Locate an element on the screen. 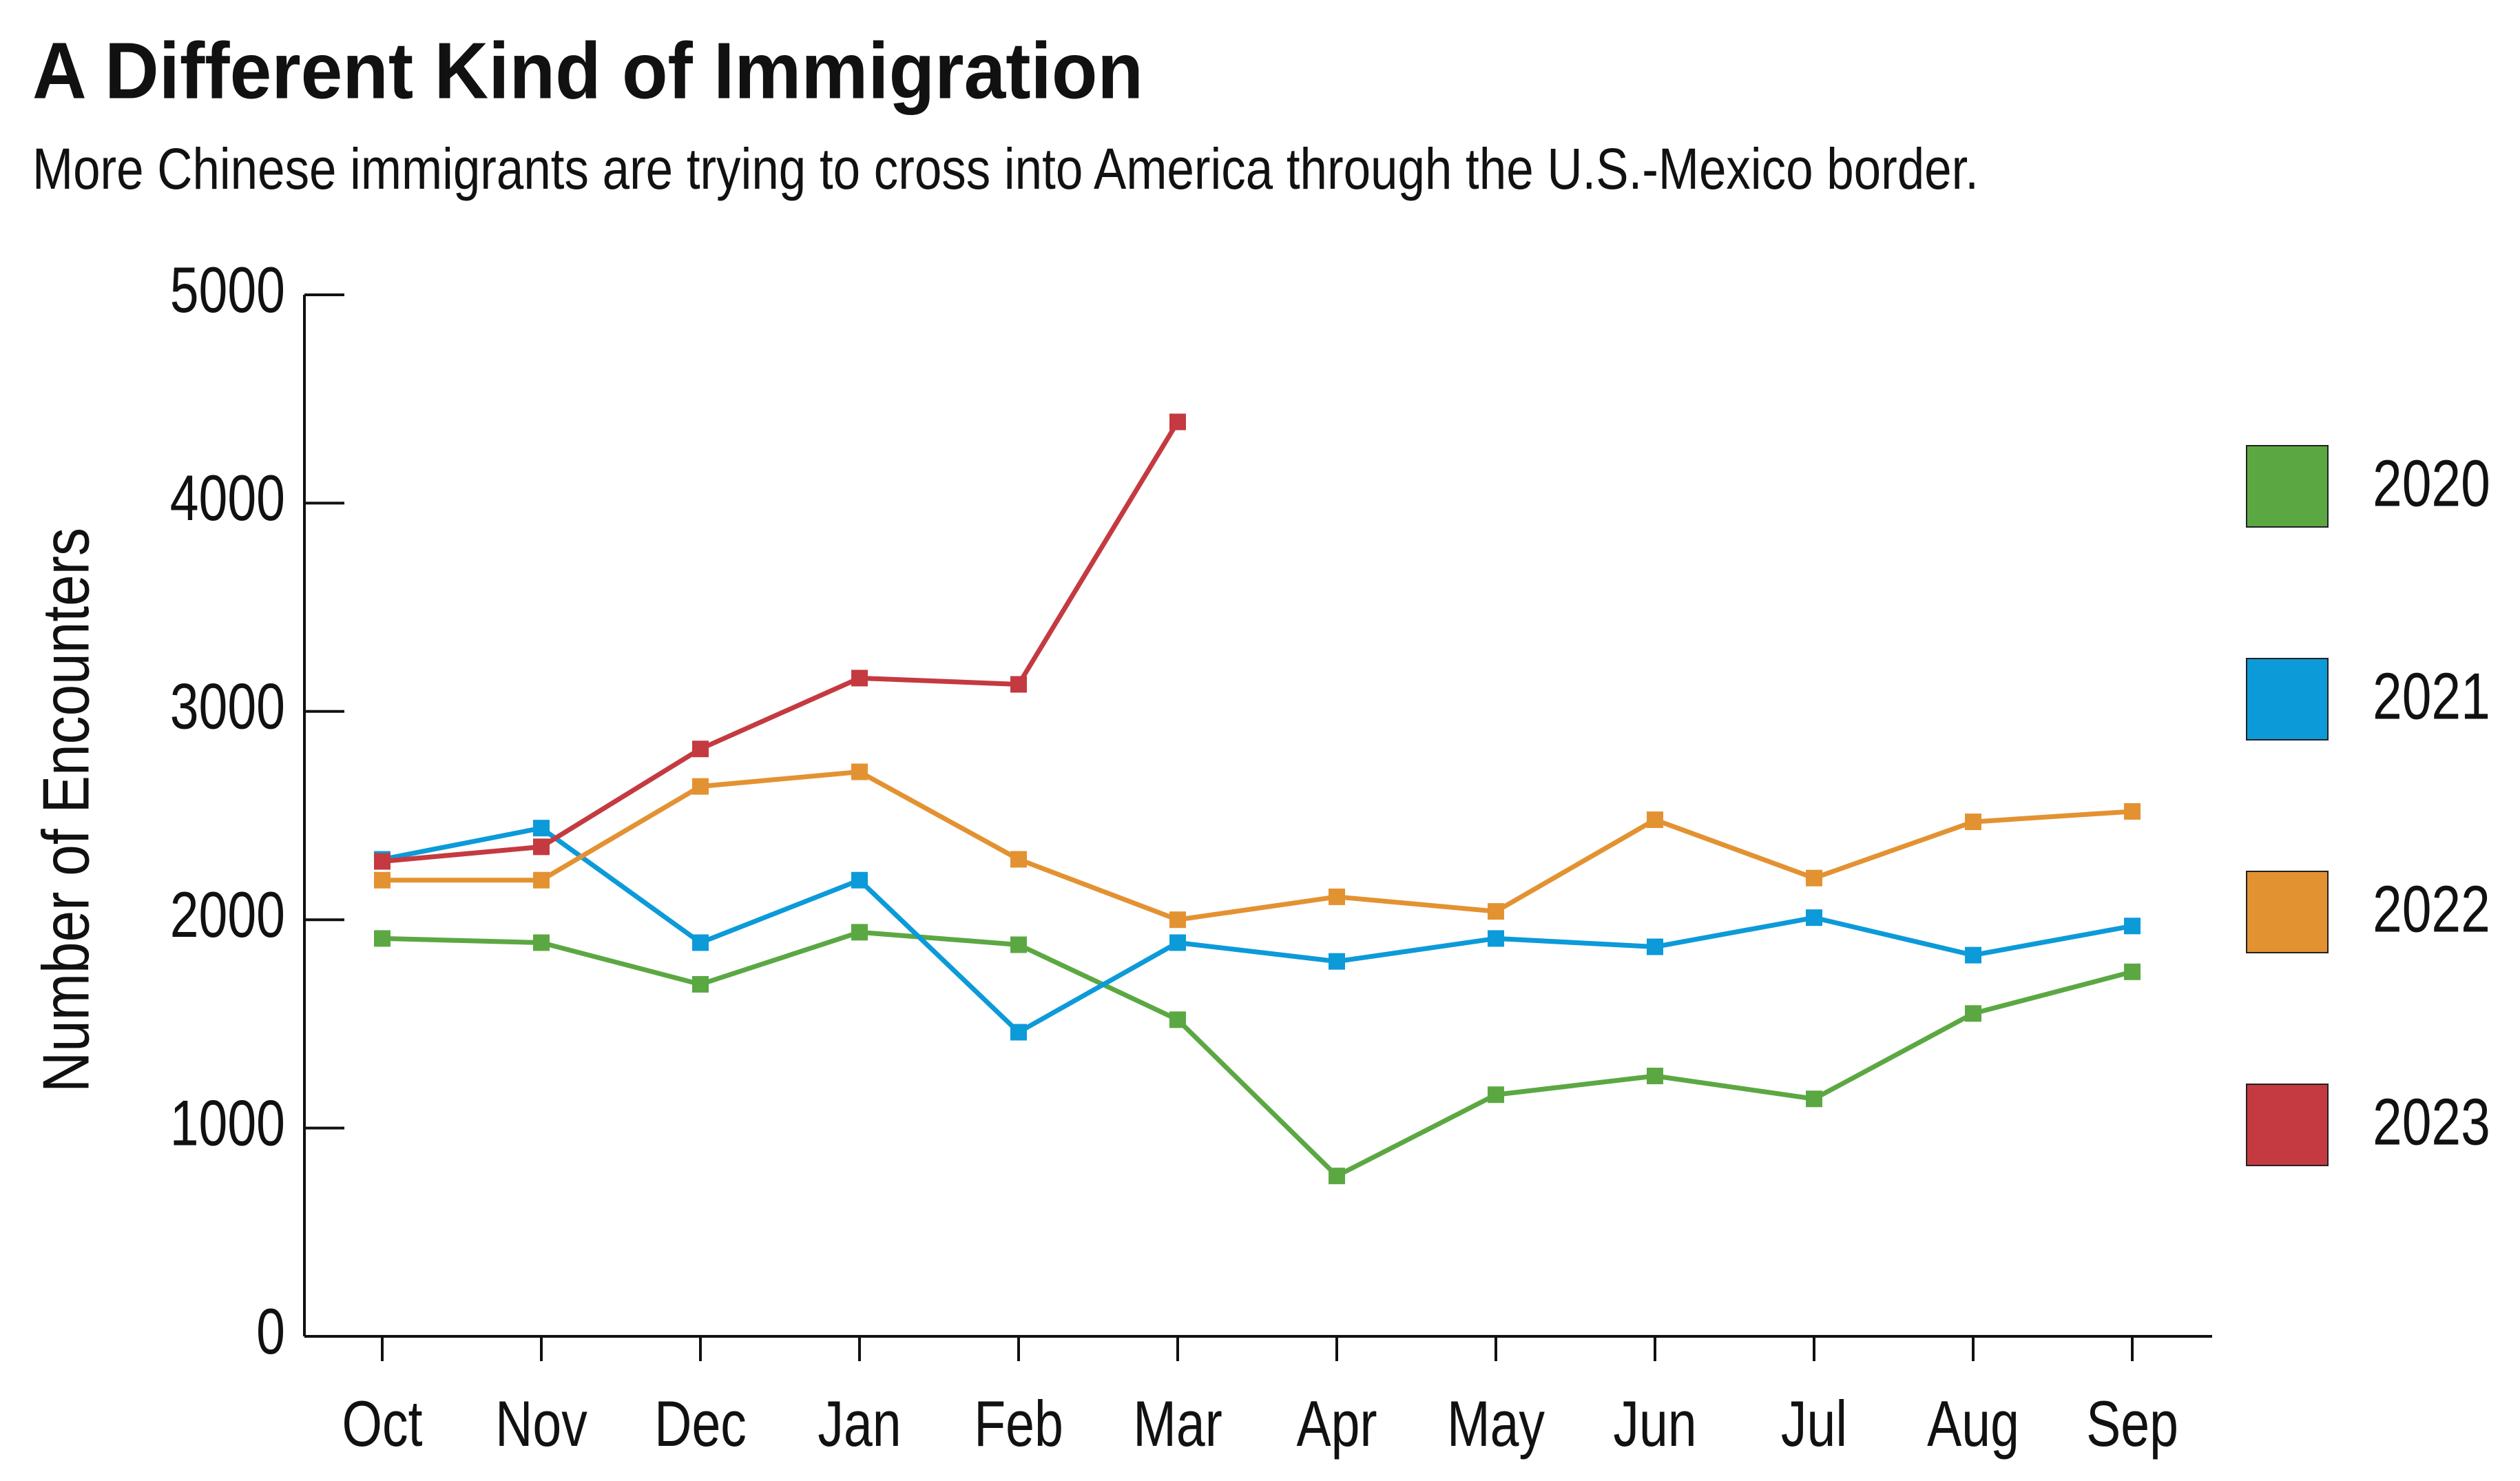  legend-label: 2022 is located at coordinates (2431, 909).